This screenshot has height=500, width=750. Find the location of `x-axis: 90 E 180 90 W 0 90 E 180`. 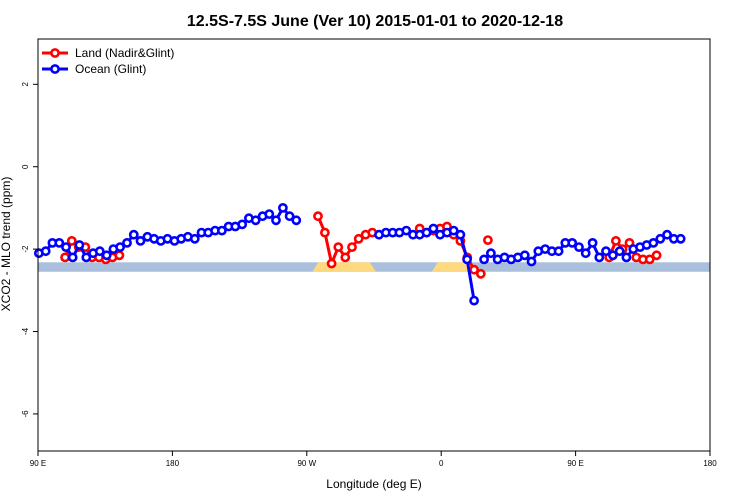

x-axis: 90 E 180 90 W 0 90 E 180 is located at coordinates (373, 459).